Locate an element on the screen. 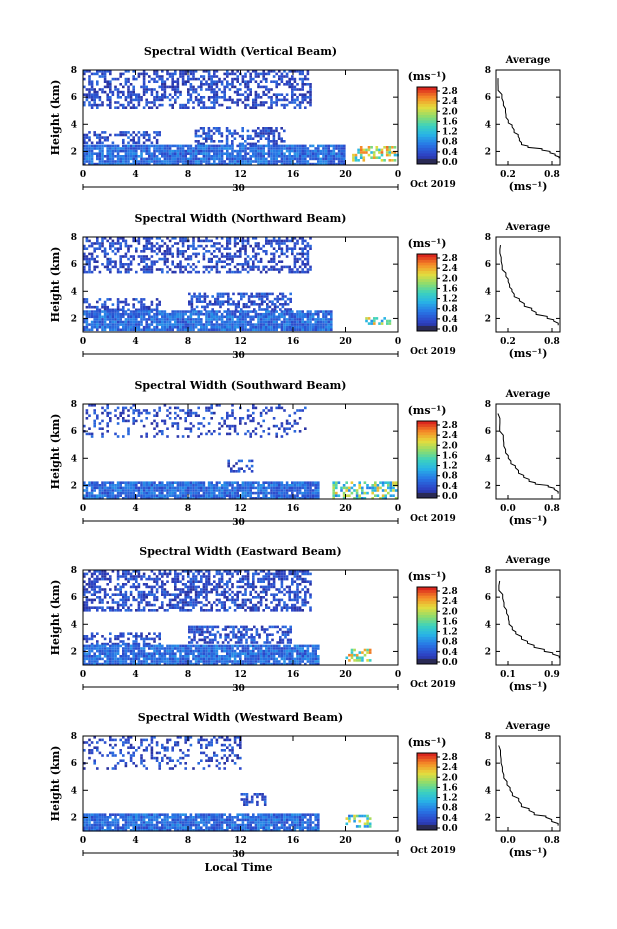 The height and width of the screenshot is (929, 617). y-tick-label: 6 is located at coordinates (74, 98).